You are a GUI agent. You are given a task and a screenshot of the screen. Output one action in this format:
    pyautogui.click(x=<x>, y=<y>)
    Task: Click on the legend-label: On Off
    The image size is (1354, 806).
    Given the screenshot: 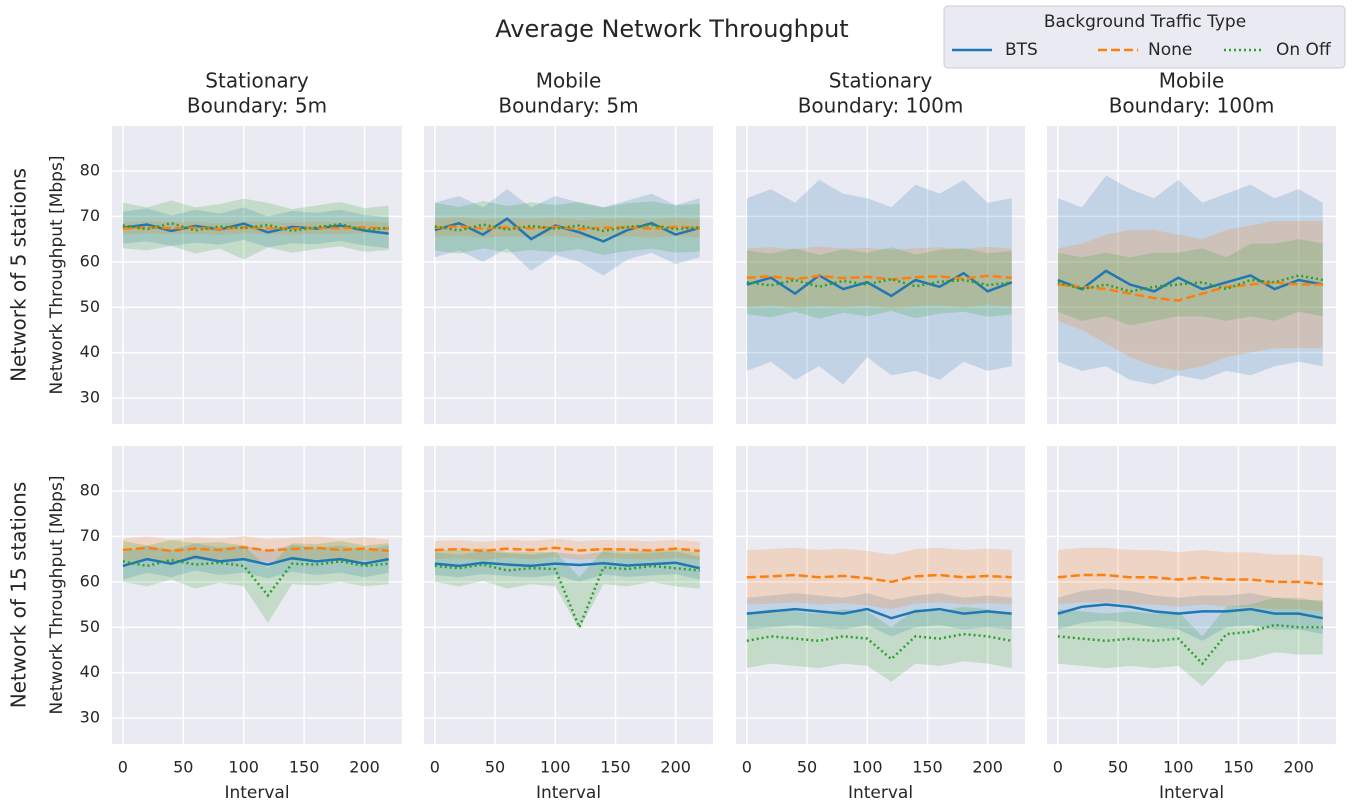 What is the action you would take?
    pyautogui.click(x=1304, y=50)
    